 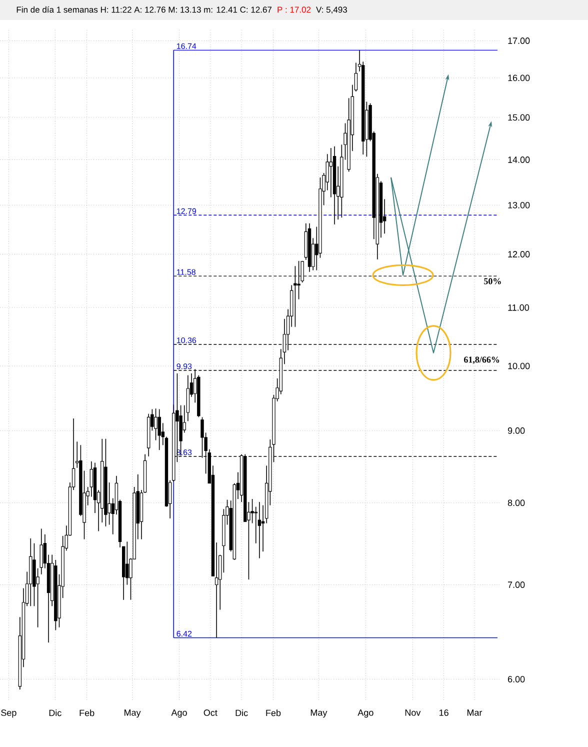 I want to click on ref-line-label: 12.79, so click(x=186, y=211).